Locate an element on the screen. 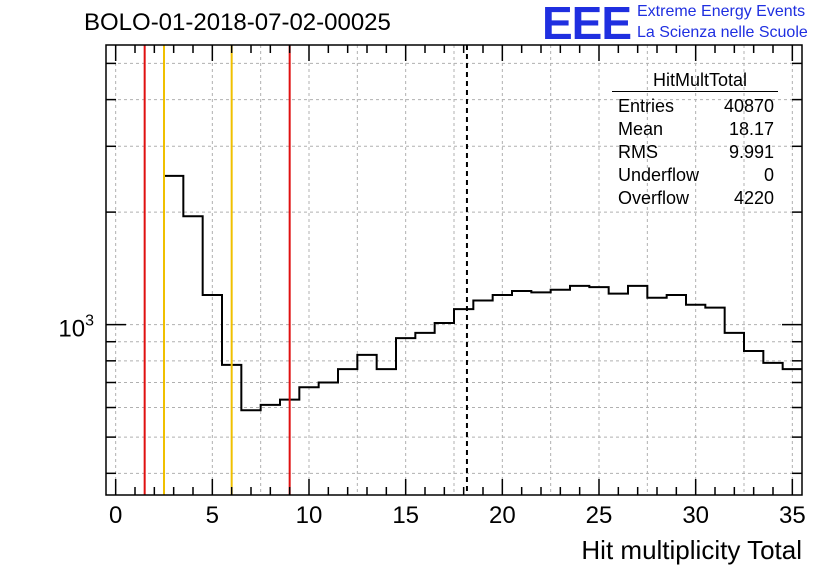  x-tick-label: 25 is located at coordinates (599, 515).